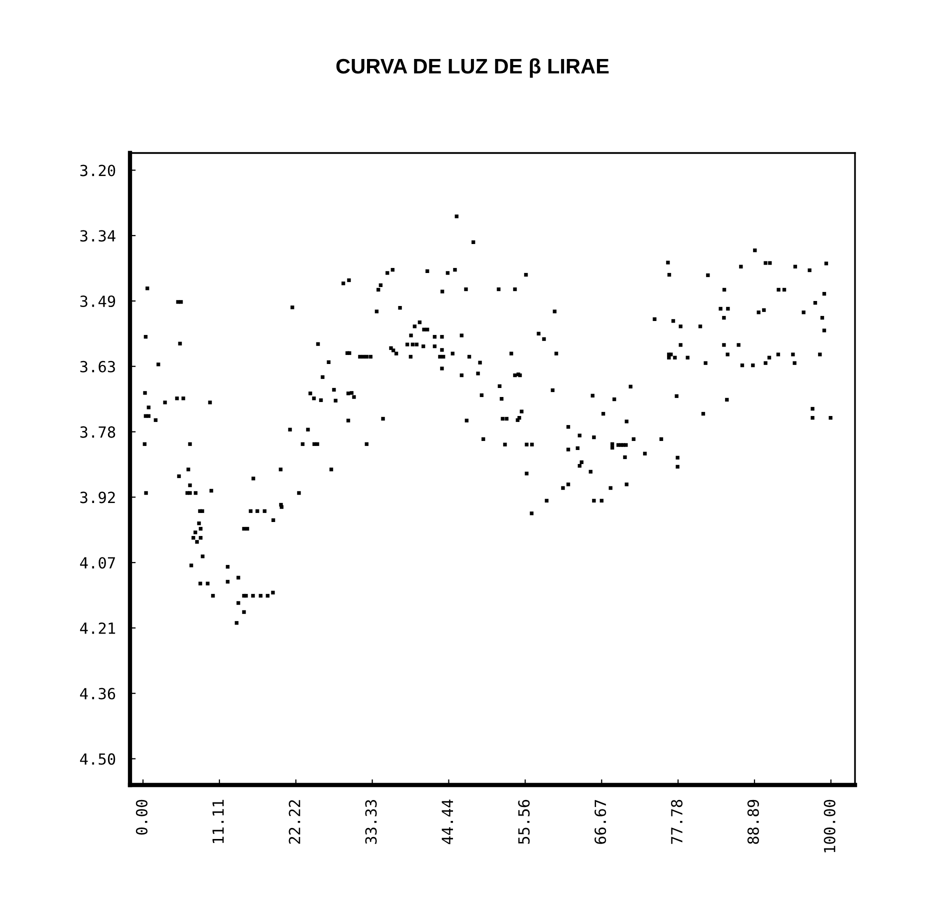 The width and height of the screenshot is (945, 919). I want to click on y-tick-label: 3.34, so click(98, 236).